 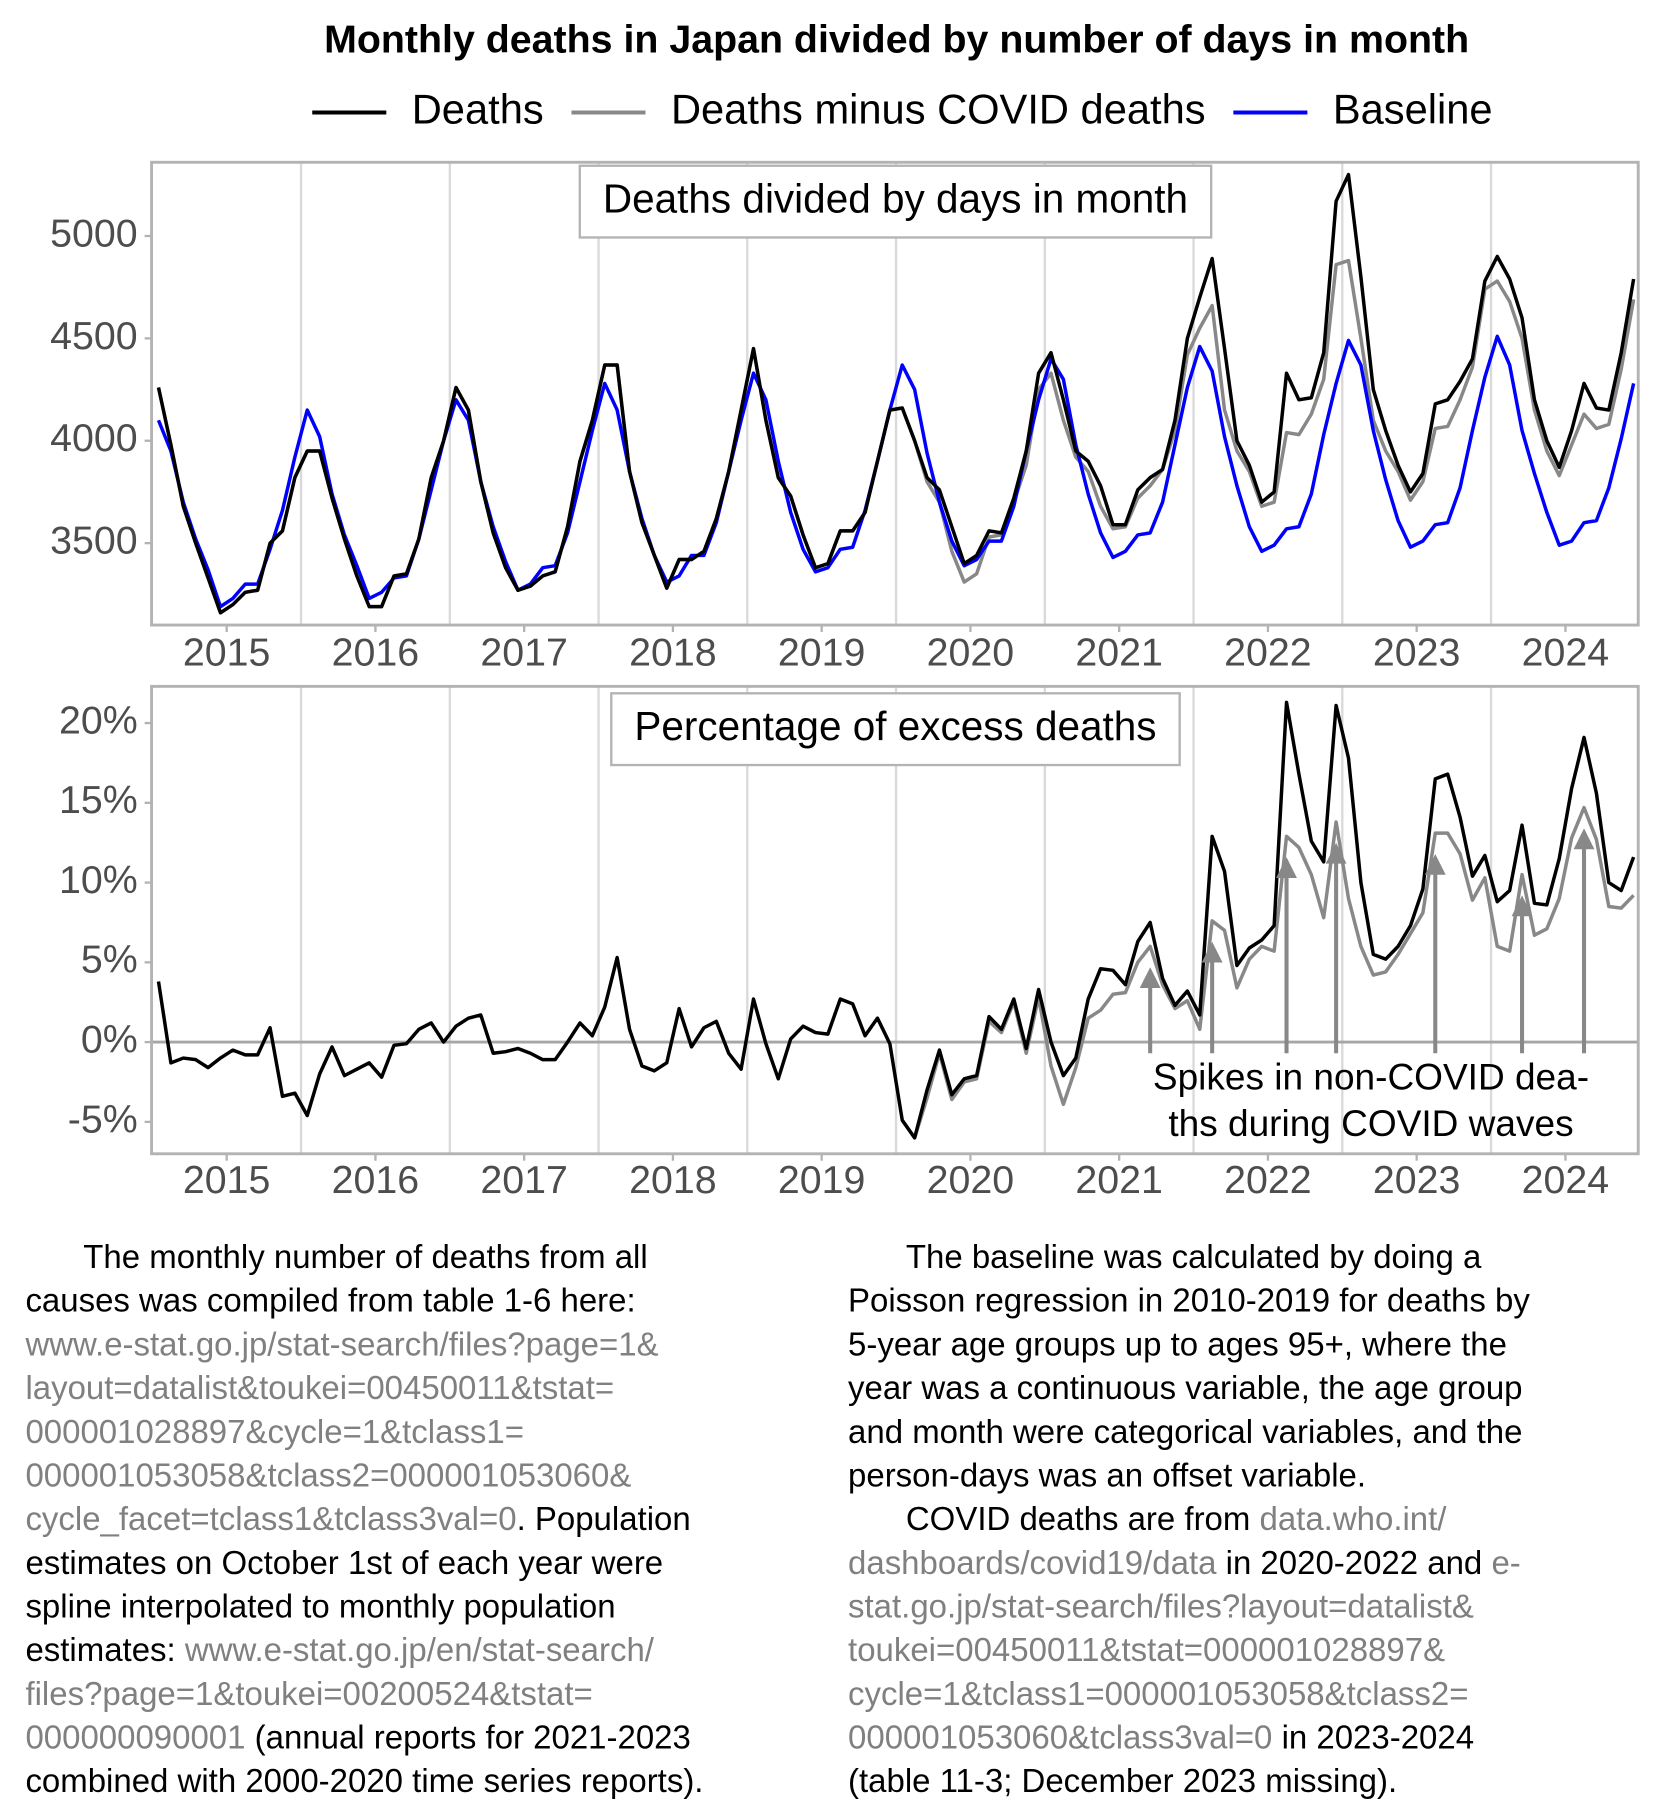 What do you see at coordinates (94, 438) in the screenshot?
I see `y-tick-label: 4000` at bounding box center [94, 438].